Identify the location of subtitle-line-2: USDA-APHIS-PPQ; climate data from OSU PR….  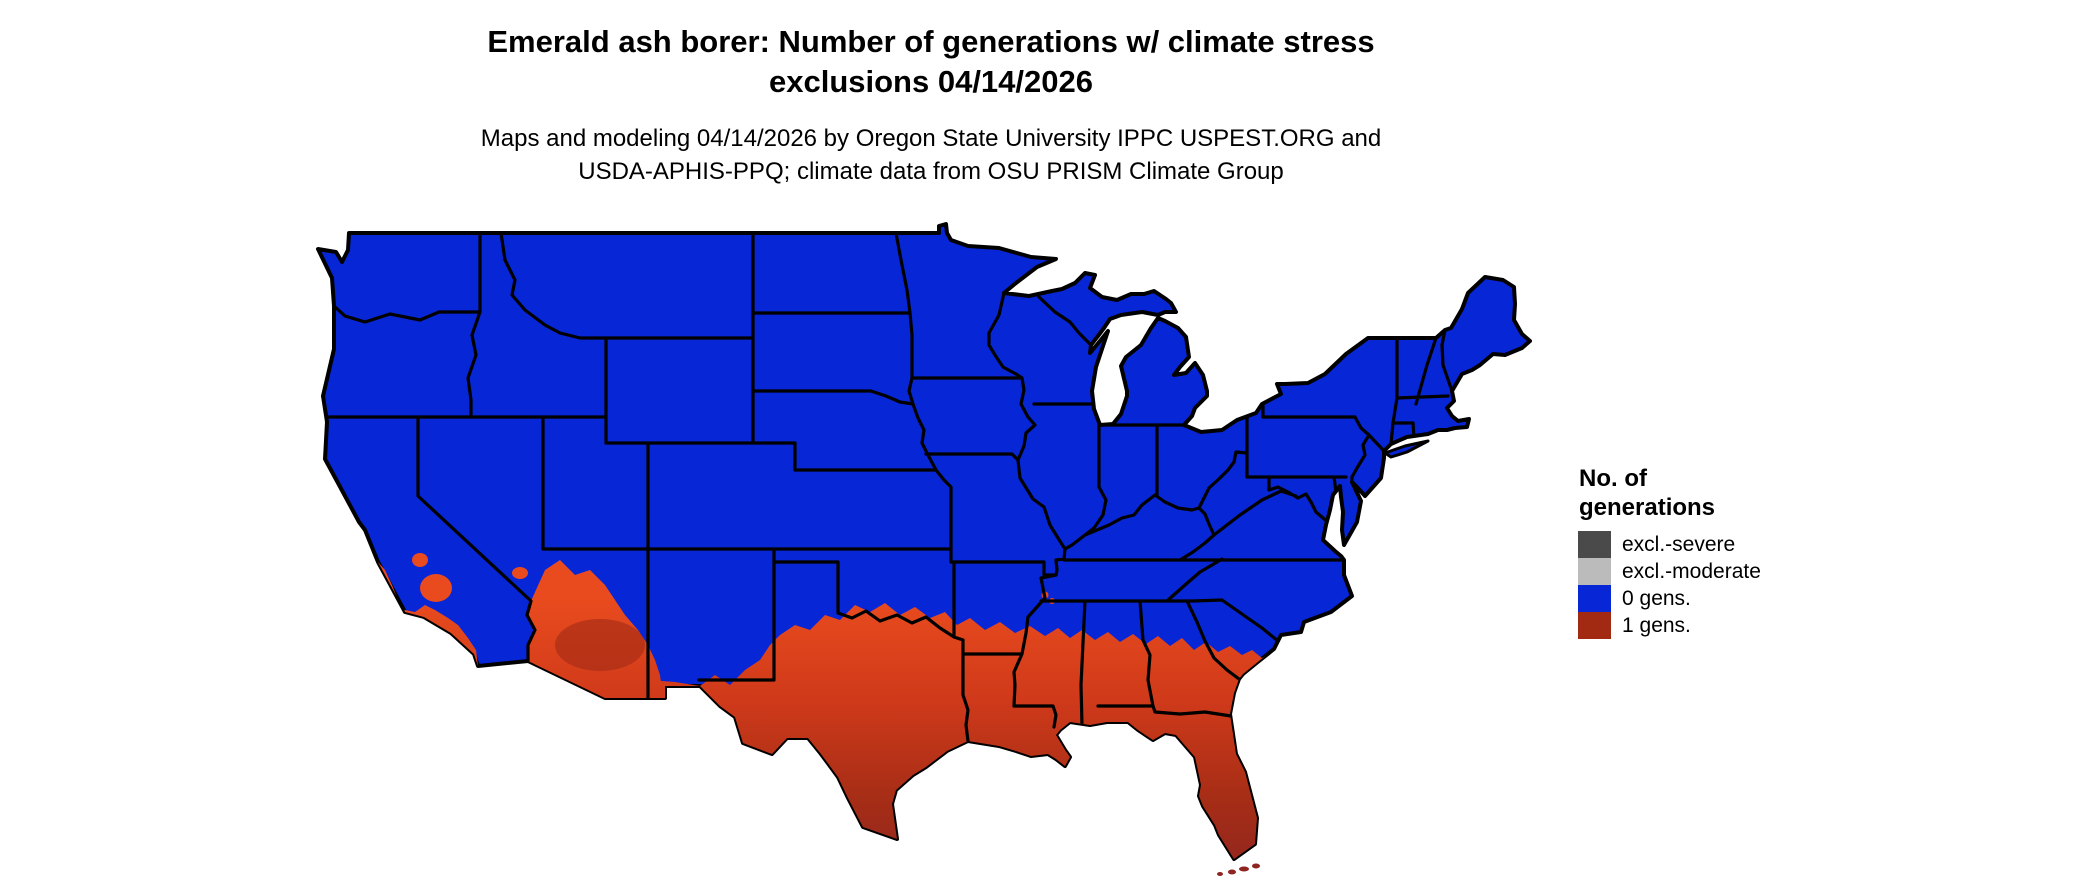
(931, 171).